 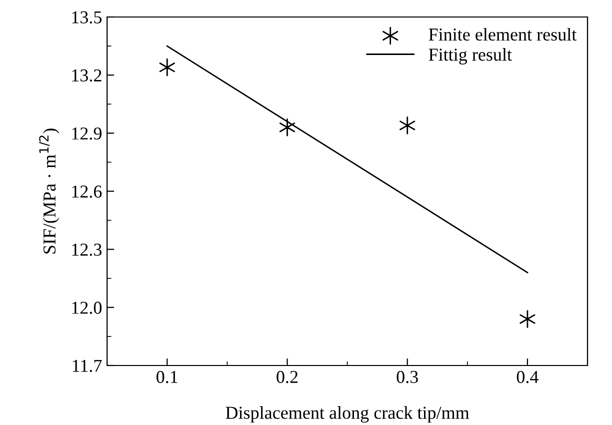 I want to click on y-tick-label: 13.5, so click(x=87, y=17).